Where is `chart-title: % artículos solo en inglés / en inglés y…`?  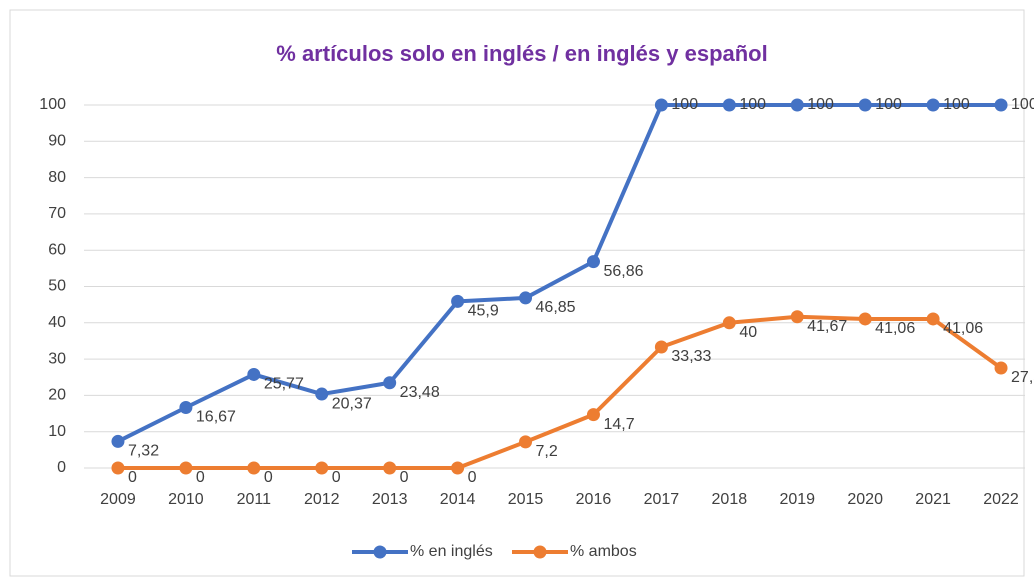
chart-title: % artículos solo en inglés / en inglés y… is located at coordinates (521, 53).